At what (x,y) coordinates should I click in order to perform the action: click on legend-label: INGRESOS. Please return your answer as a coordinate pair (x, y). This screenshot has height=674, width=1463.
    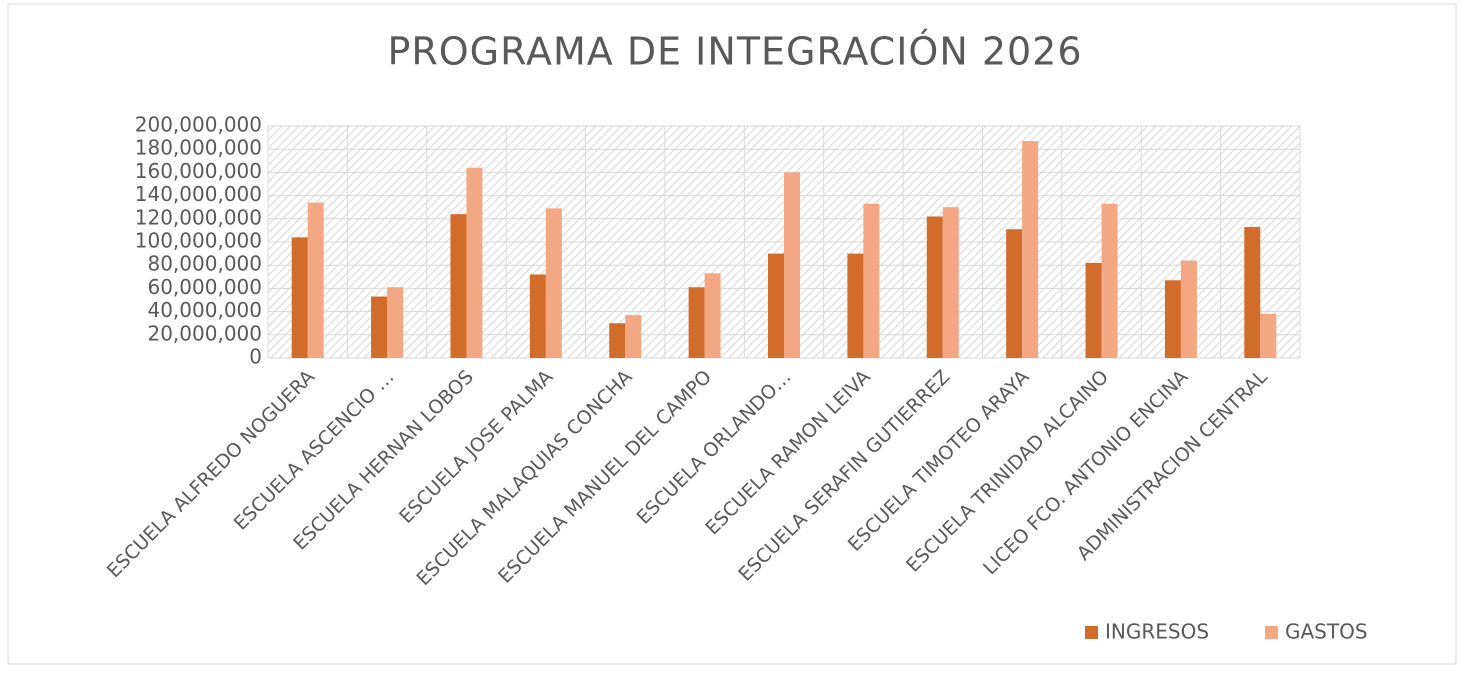
    Looking at the image, I should click on (1157, 632).